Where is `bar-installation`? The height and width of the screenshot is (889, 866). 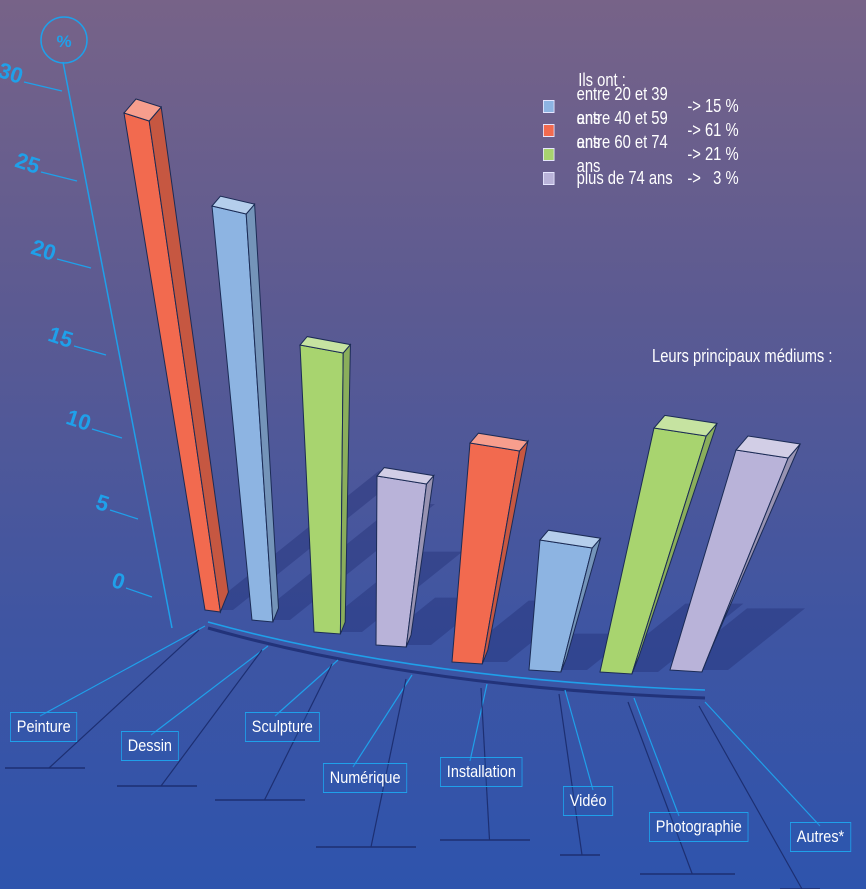
bar-installation is located at coordinates (490, 548).